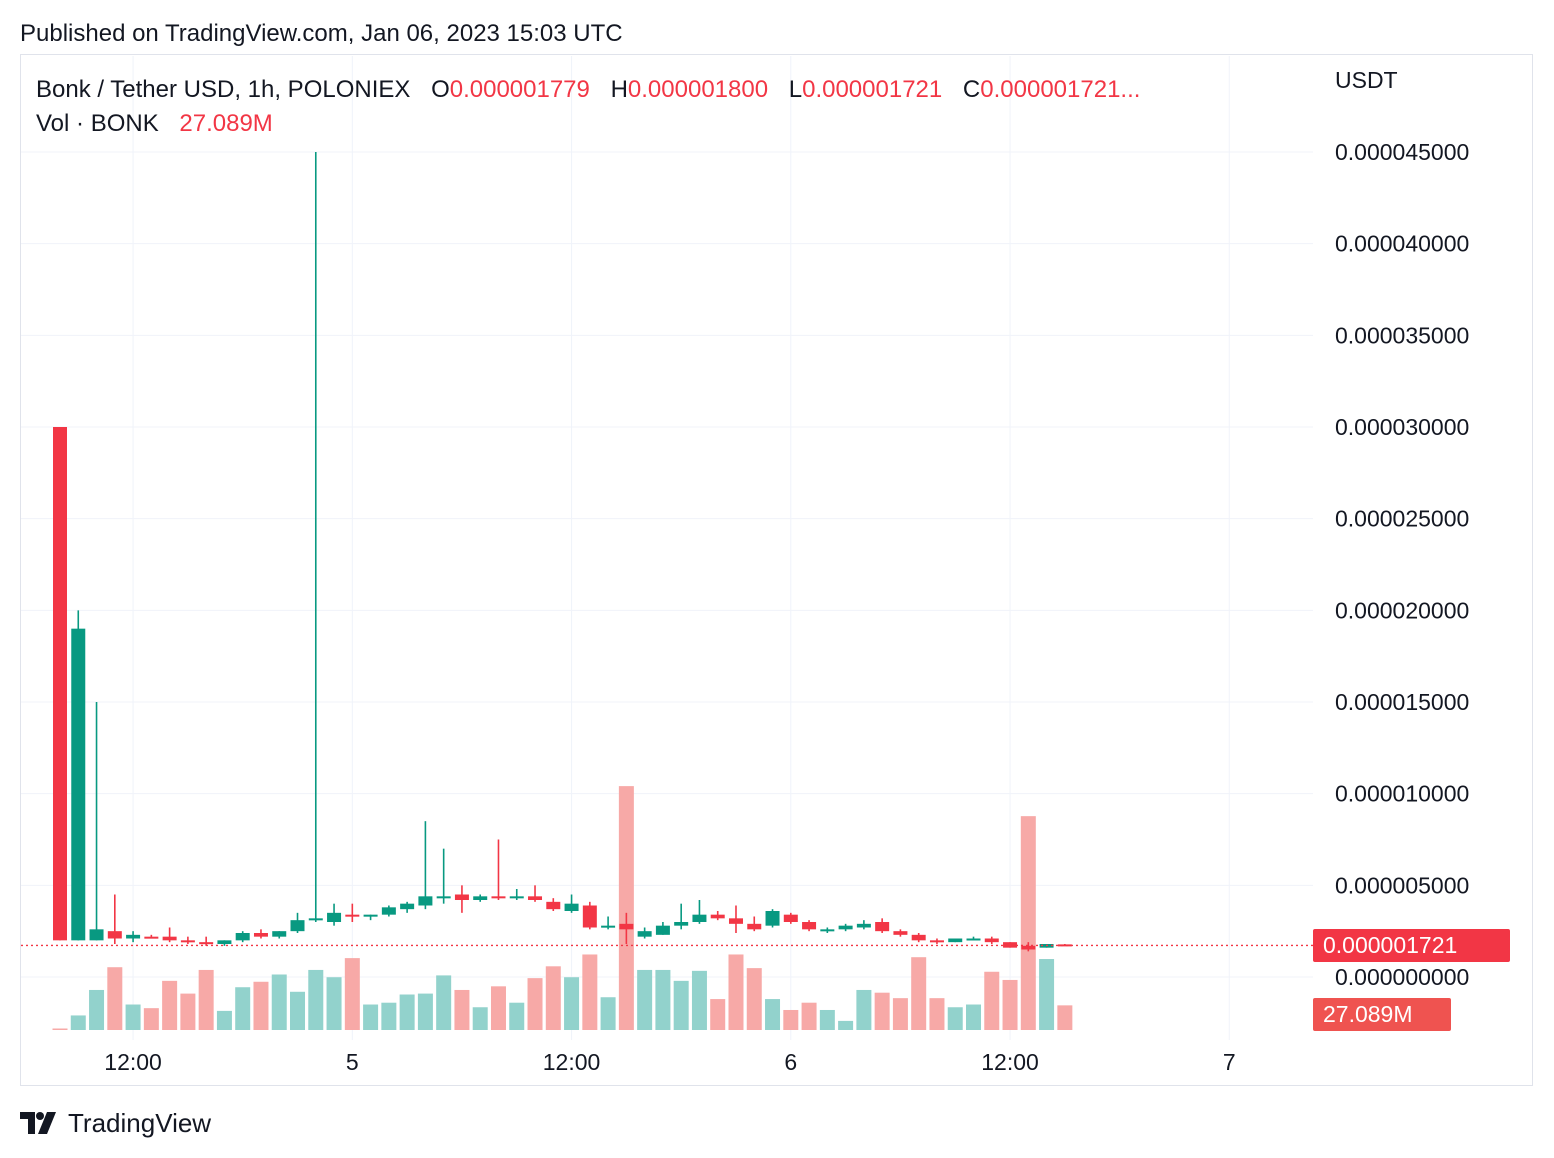 This screenshot has width=1554, height=1158. Describe the element at coordinates (1229, 1062) in the screenshot. I see `x-tick-label: 7` at that location.